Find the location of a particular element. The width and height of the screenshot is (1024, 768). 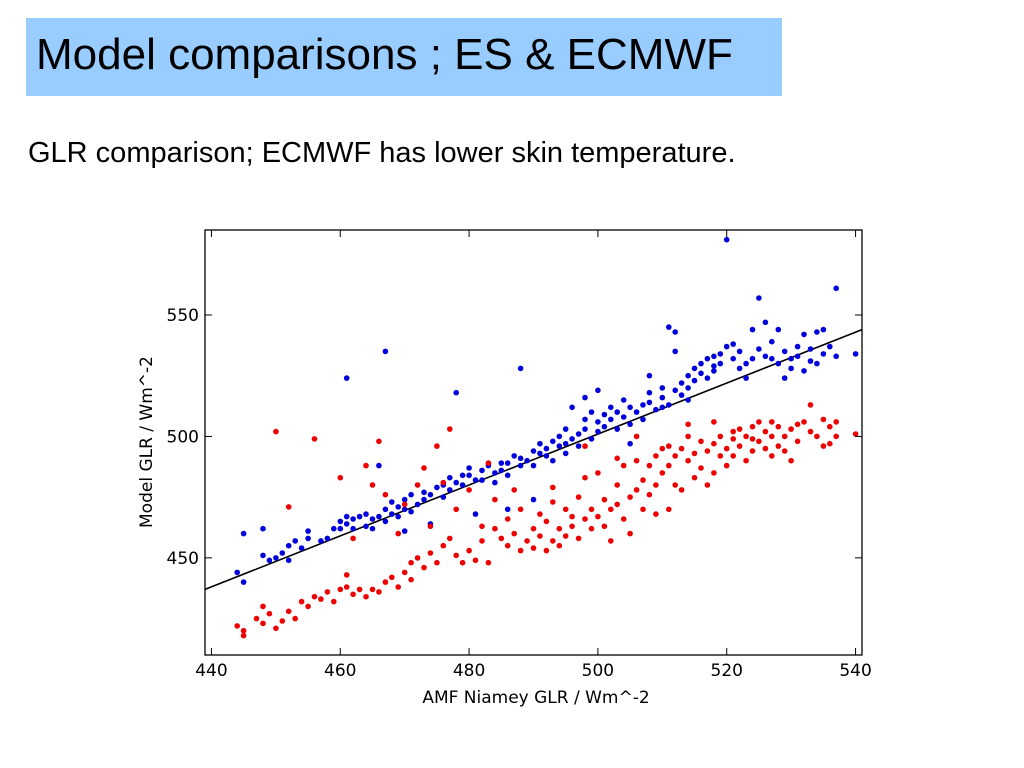

x-tick-label: 460 is located at coordinates (340, 671).